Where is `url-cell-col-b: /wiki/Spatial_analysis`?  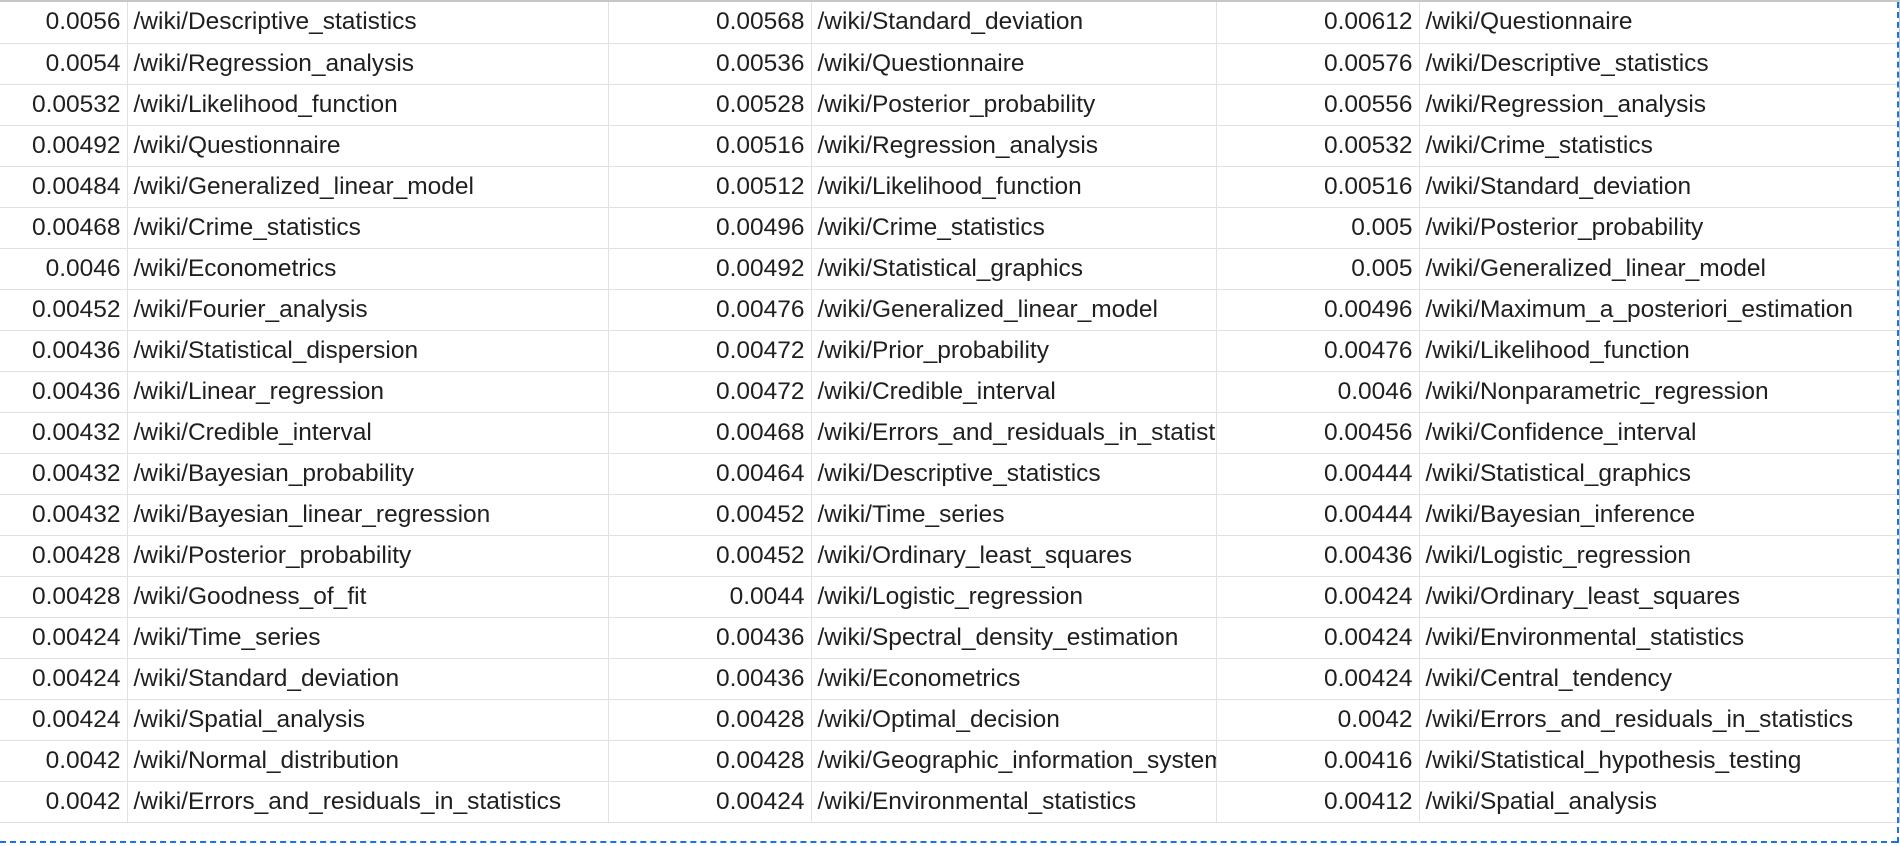 url-cell-col-b: /wiki/Spatial_analysis is located at coordinates (368, 720).